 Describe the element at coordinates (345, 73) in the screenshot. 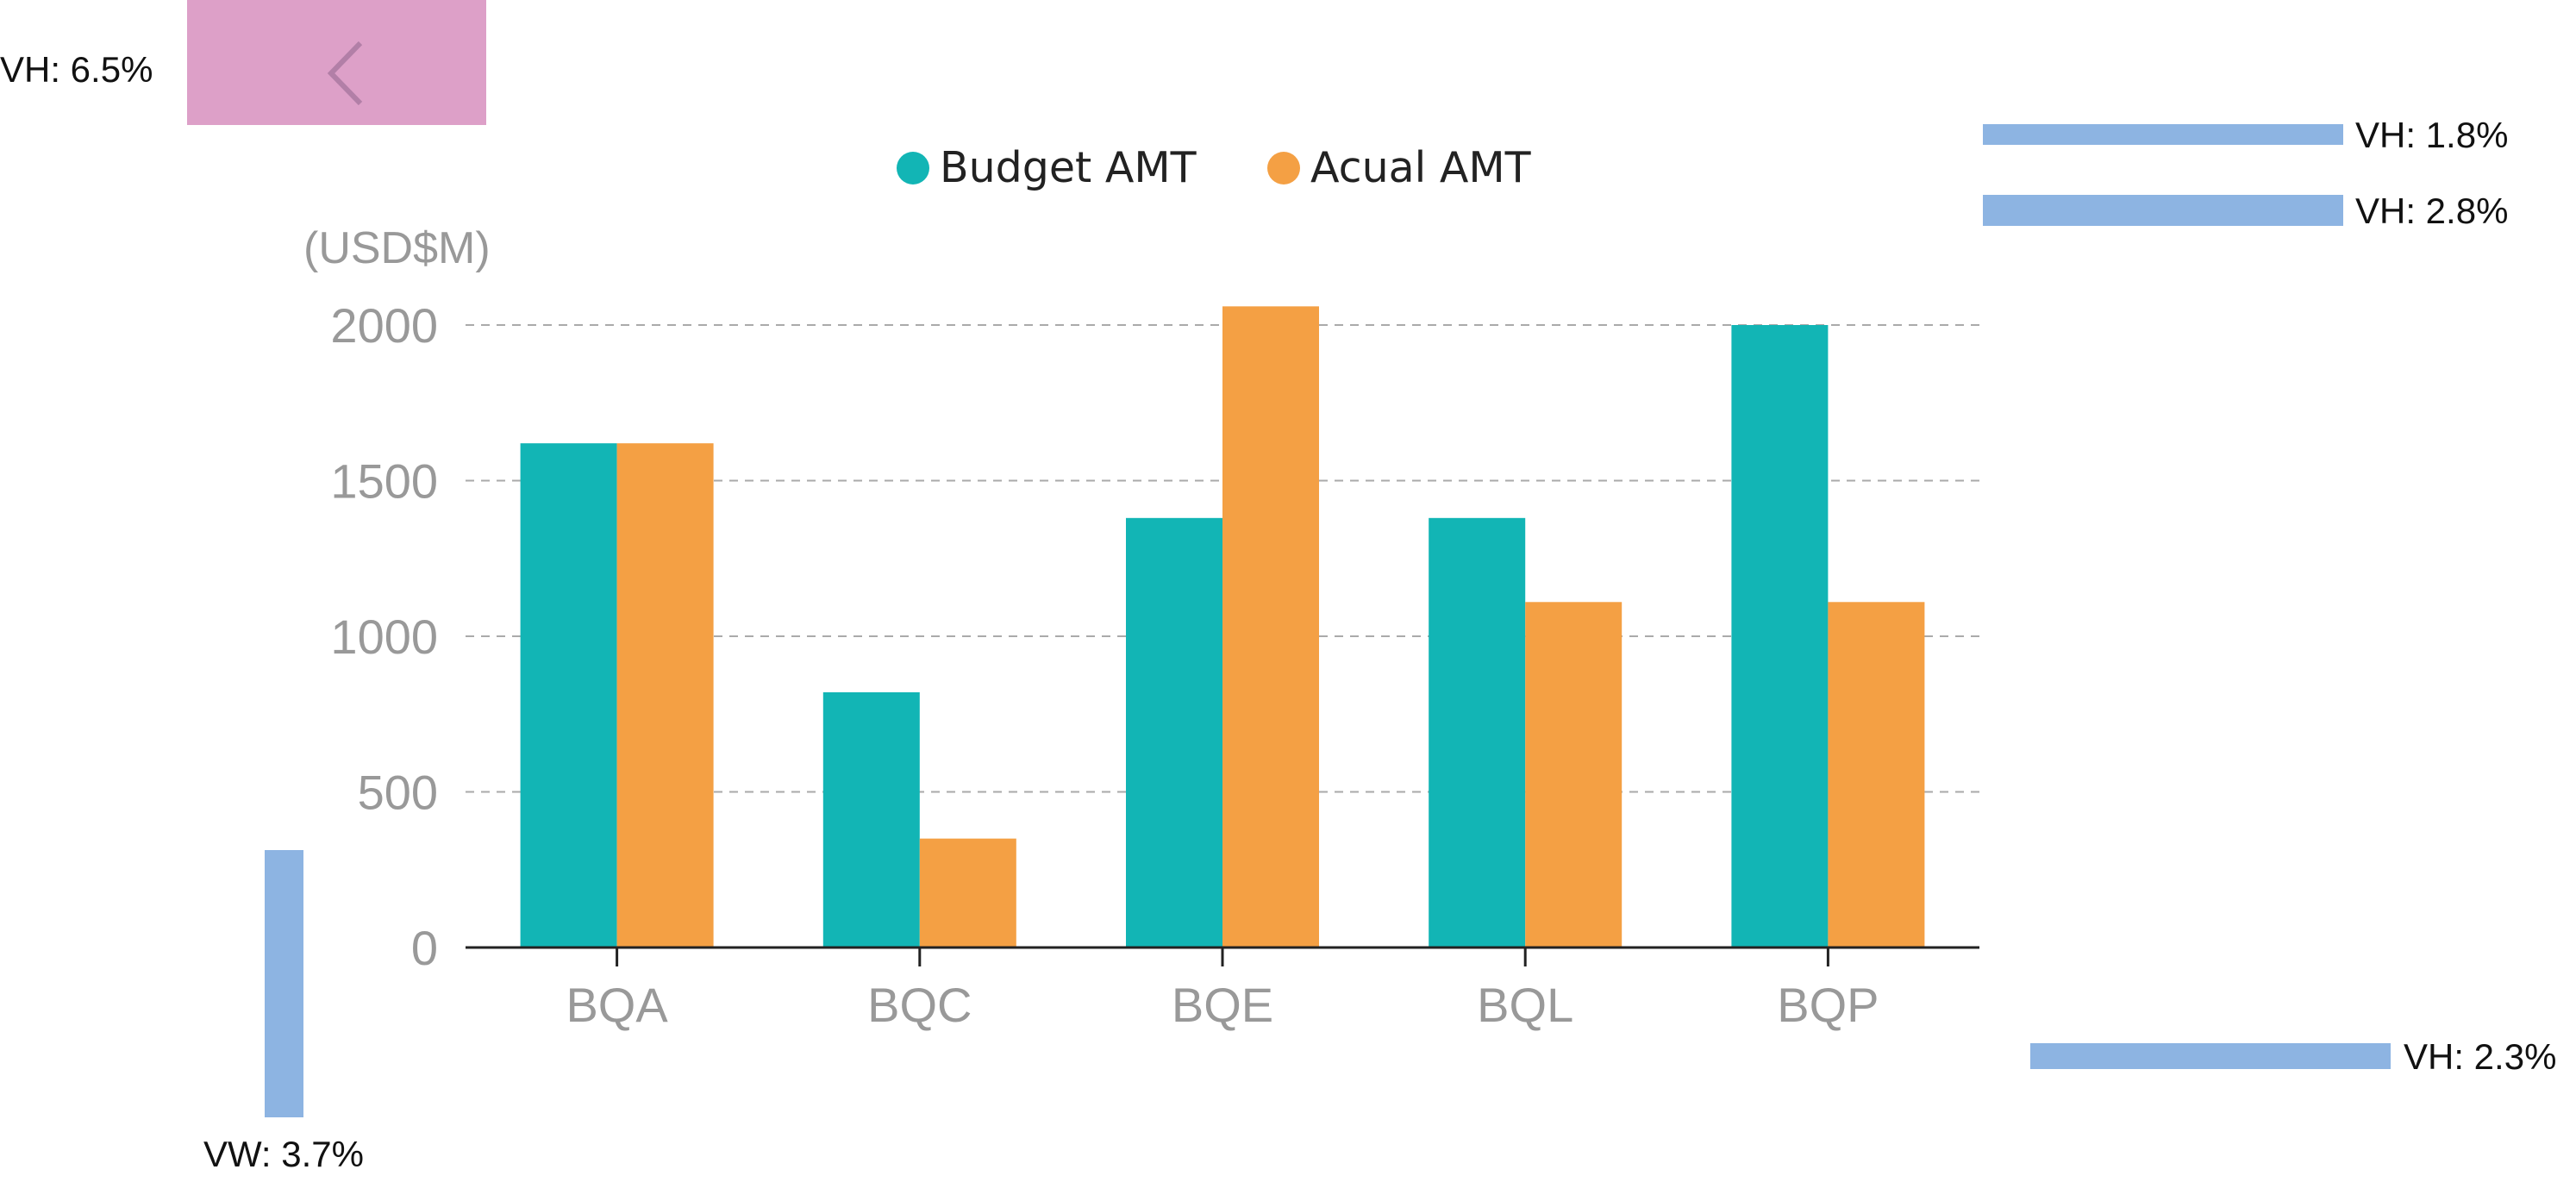

I see `chevron-left-icon` at that location.